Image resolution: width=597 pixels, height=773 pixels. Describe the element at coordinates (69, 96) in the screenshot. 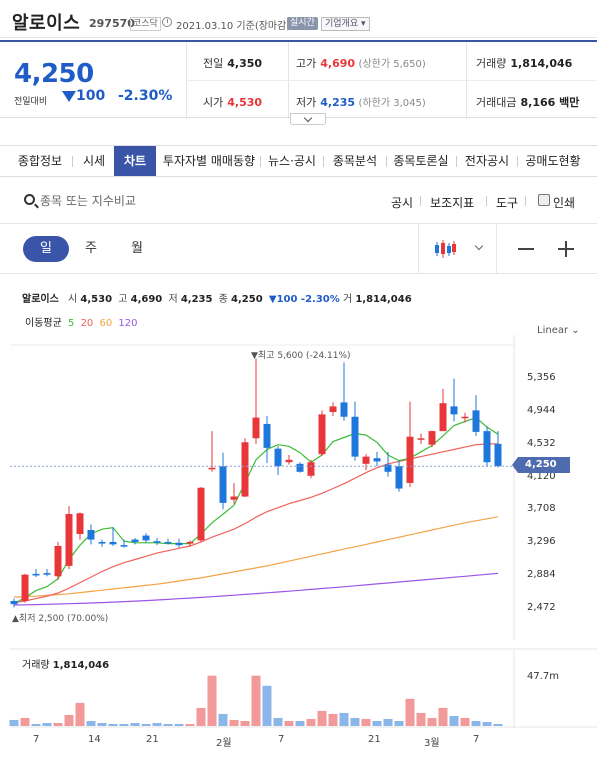

I see `down-arrow-icon` at that location.